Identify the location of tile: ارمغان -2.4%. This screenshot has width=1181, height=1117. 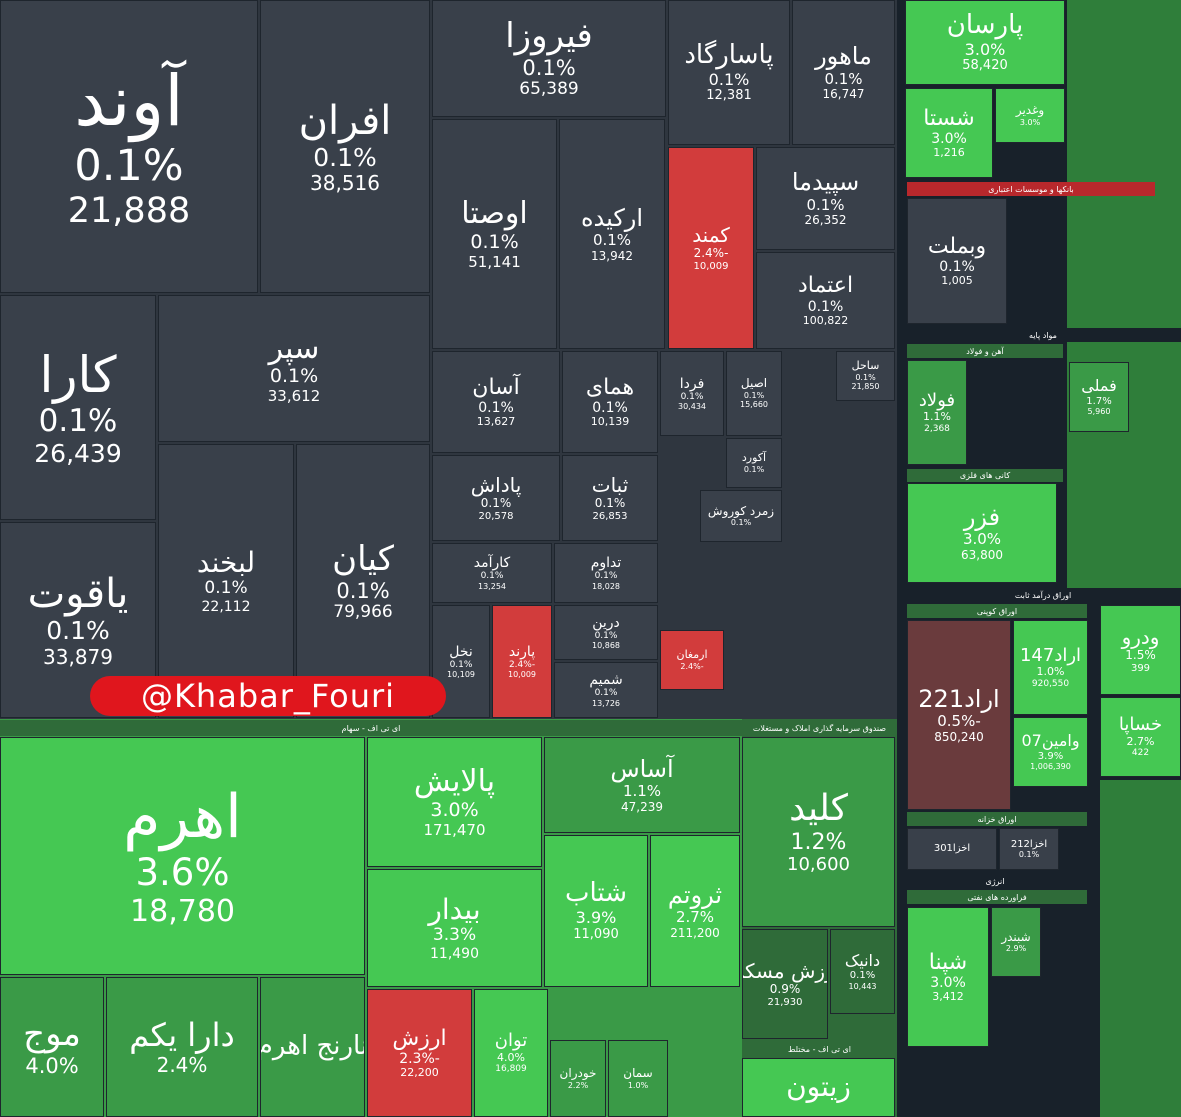
(692, 660).